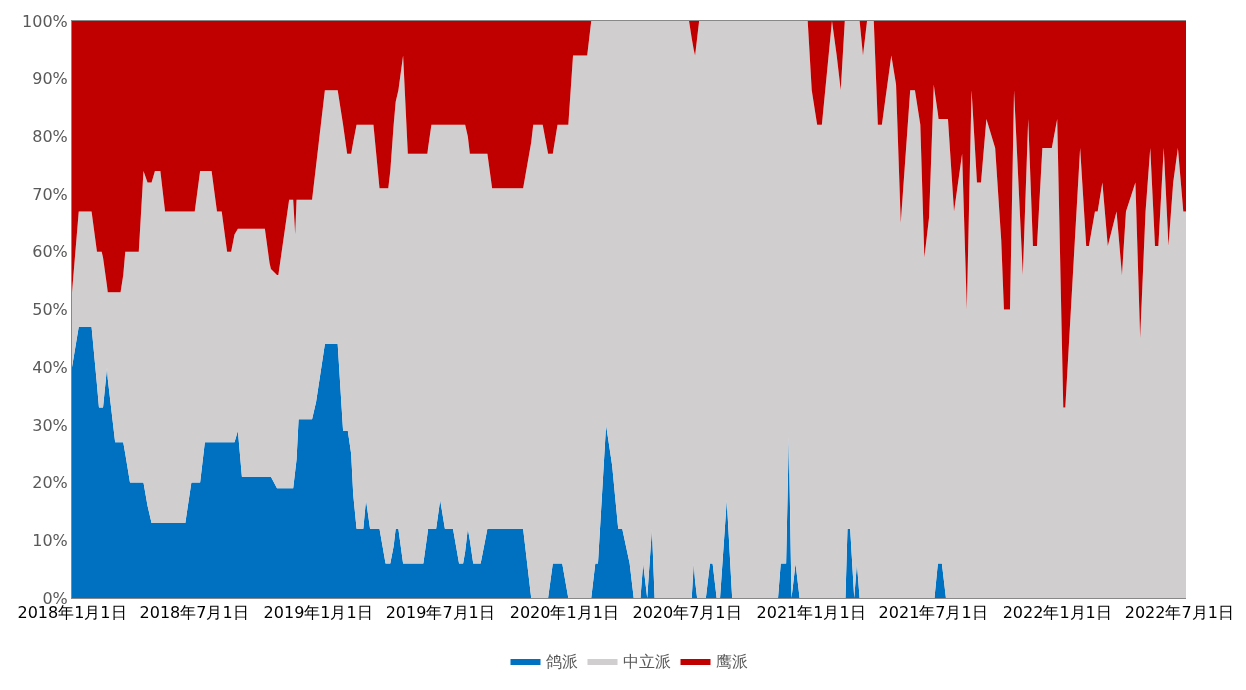  I want to click on y-tick-label: 60%, so click(50, 252).